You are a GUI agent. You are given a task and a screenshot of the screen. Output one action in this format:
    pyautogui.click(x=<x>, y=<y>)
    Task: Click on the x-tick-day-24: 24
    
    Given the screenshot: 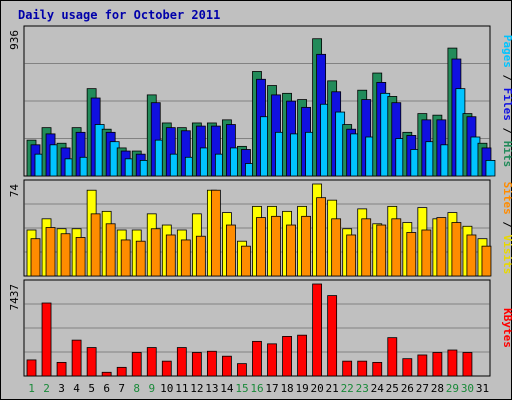 What is the action you would take?
    pyautogui.click(x=378, y=388)
    